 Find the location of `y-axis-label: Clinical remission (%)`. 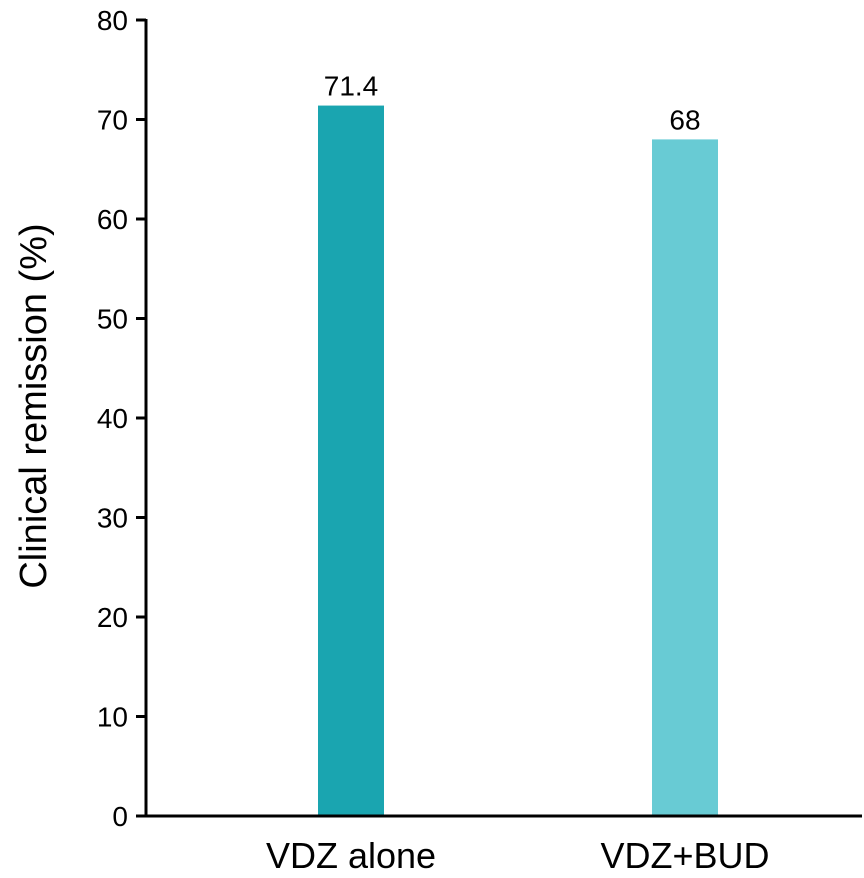

y-axis-label: Clinical remission (%) is located at coordinates (34, 405).